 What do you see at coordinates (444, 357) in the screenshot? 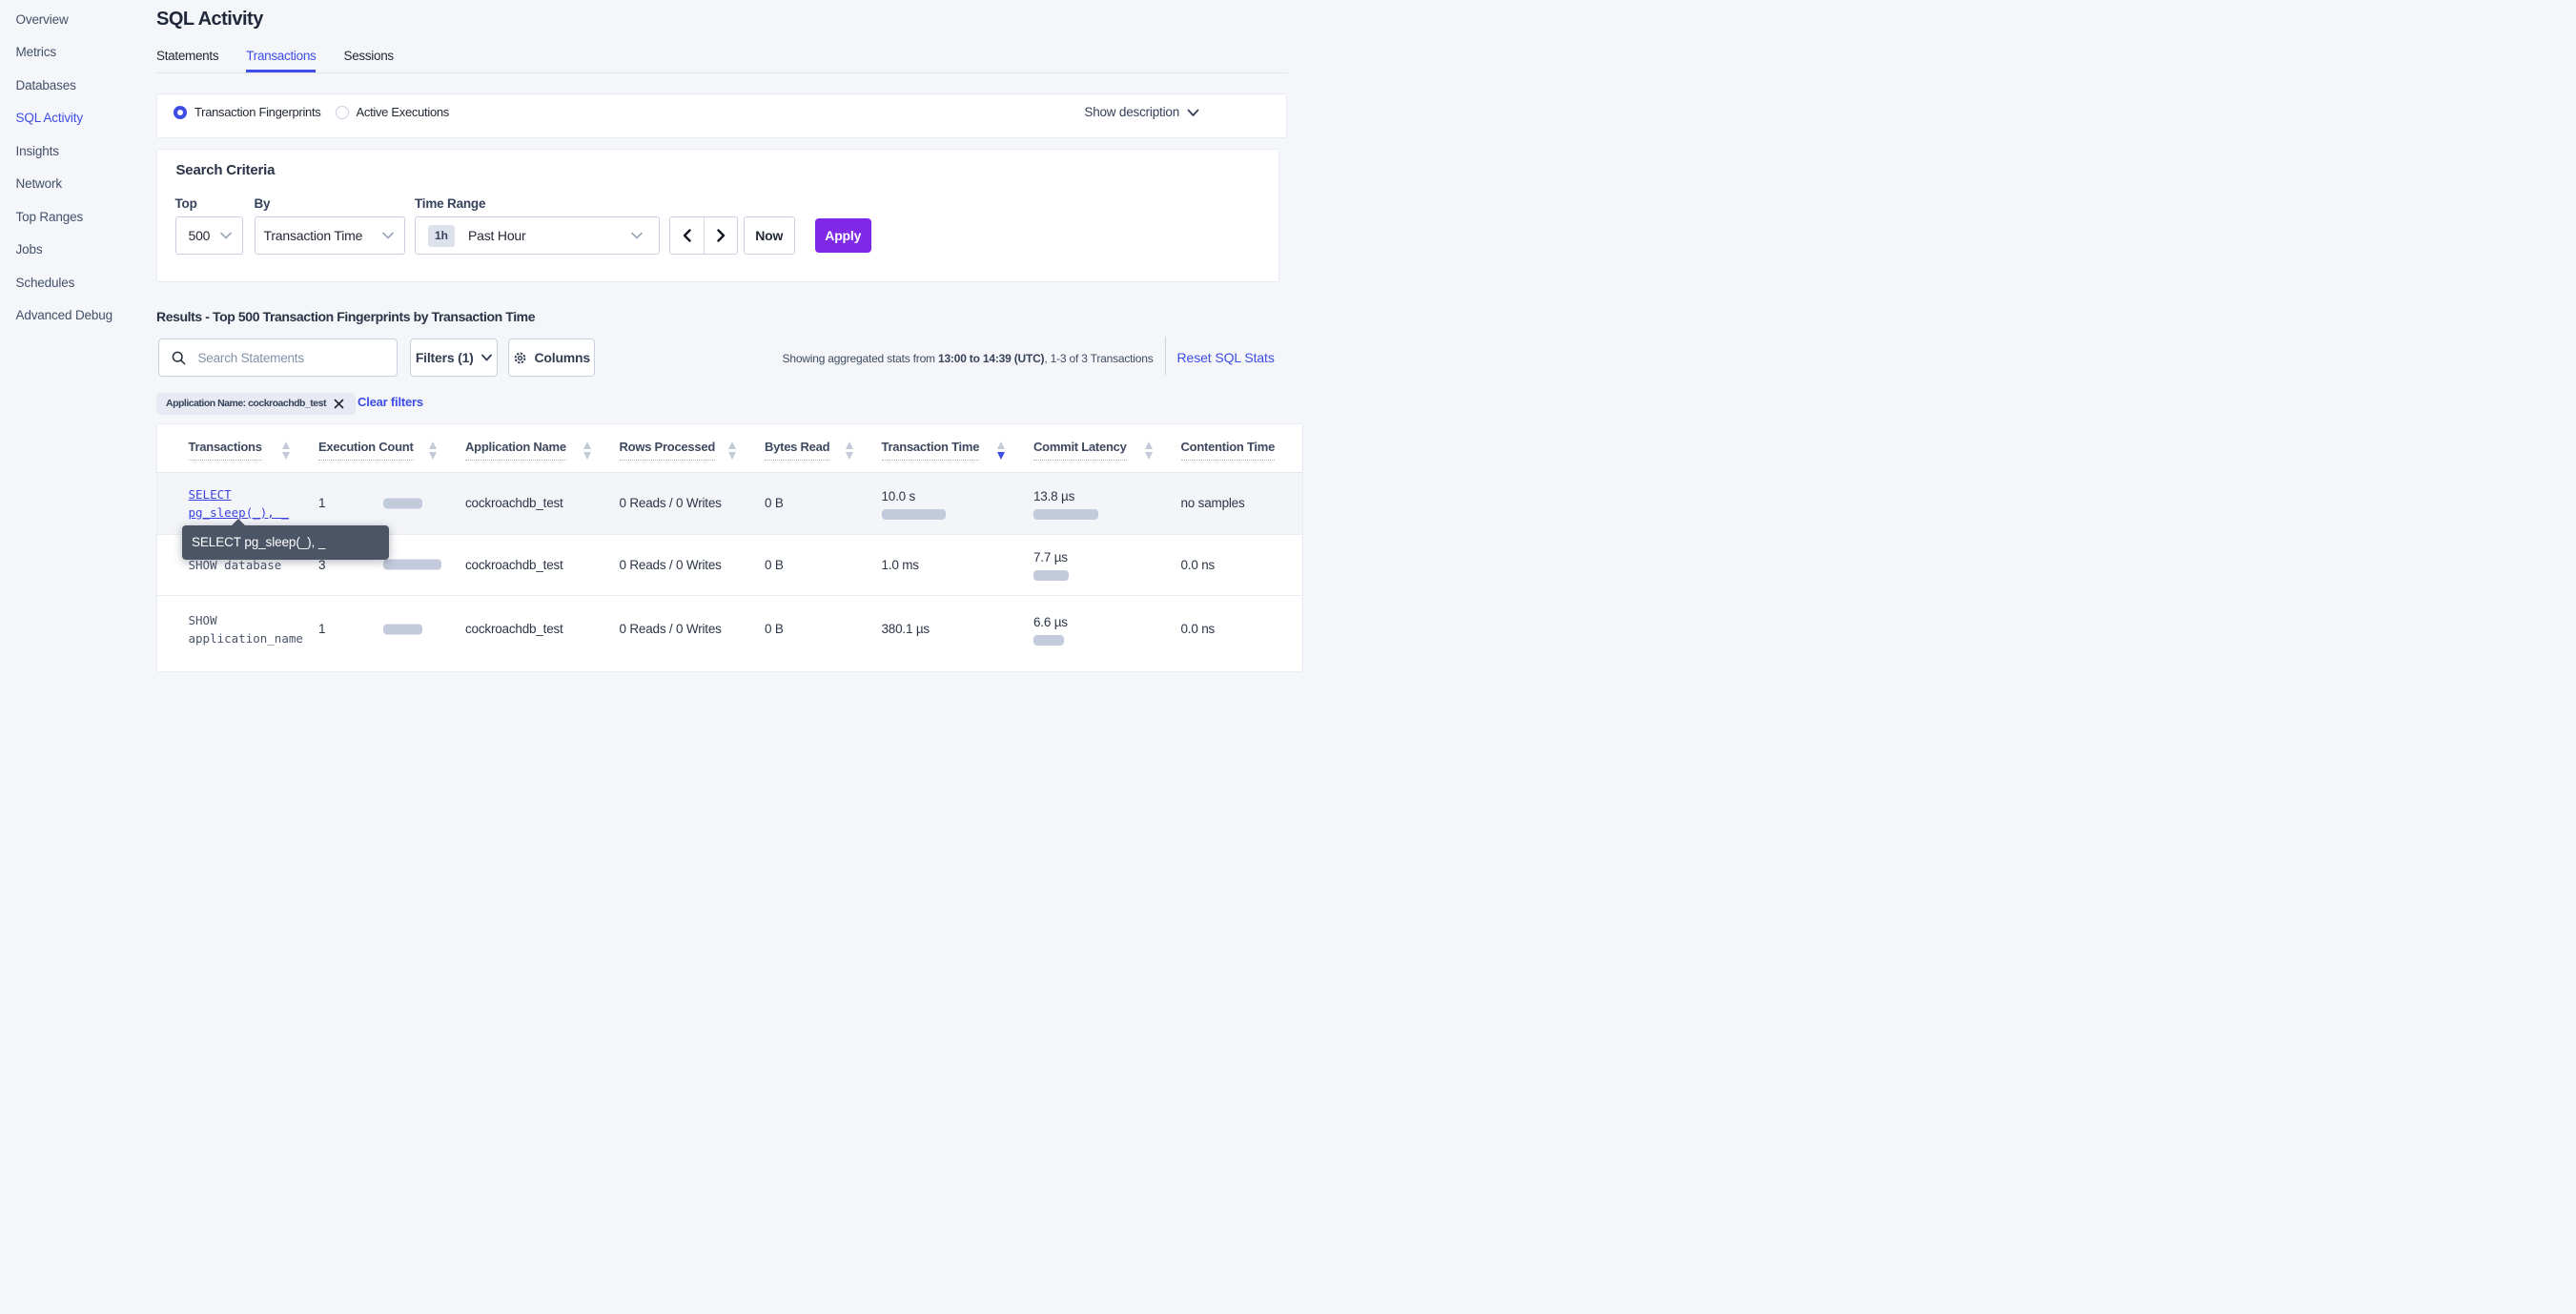
I see `filters-label: Filters (1)` at bounding box center [444, 357].